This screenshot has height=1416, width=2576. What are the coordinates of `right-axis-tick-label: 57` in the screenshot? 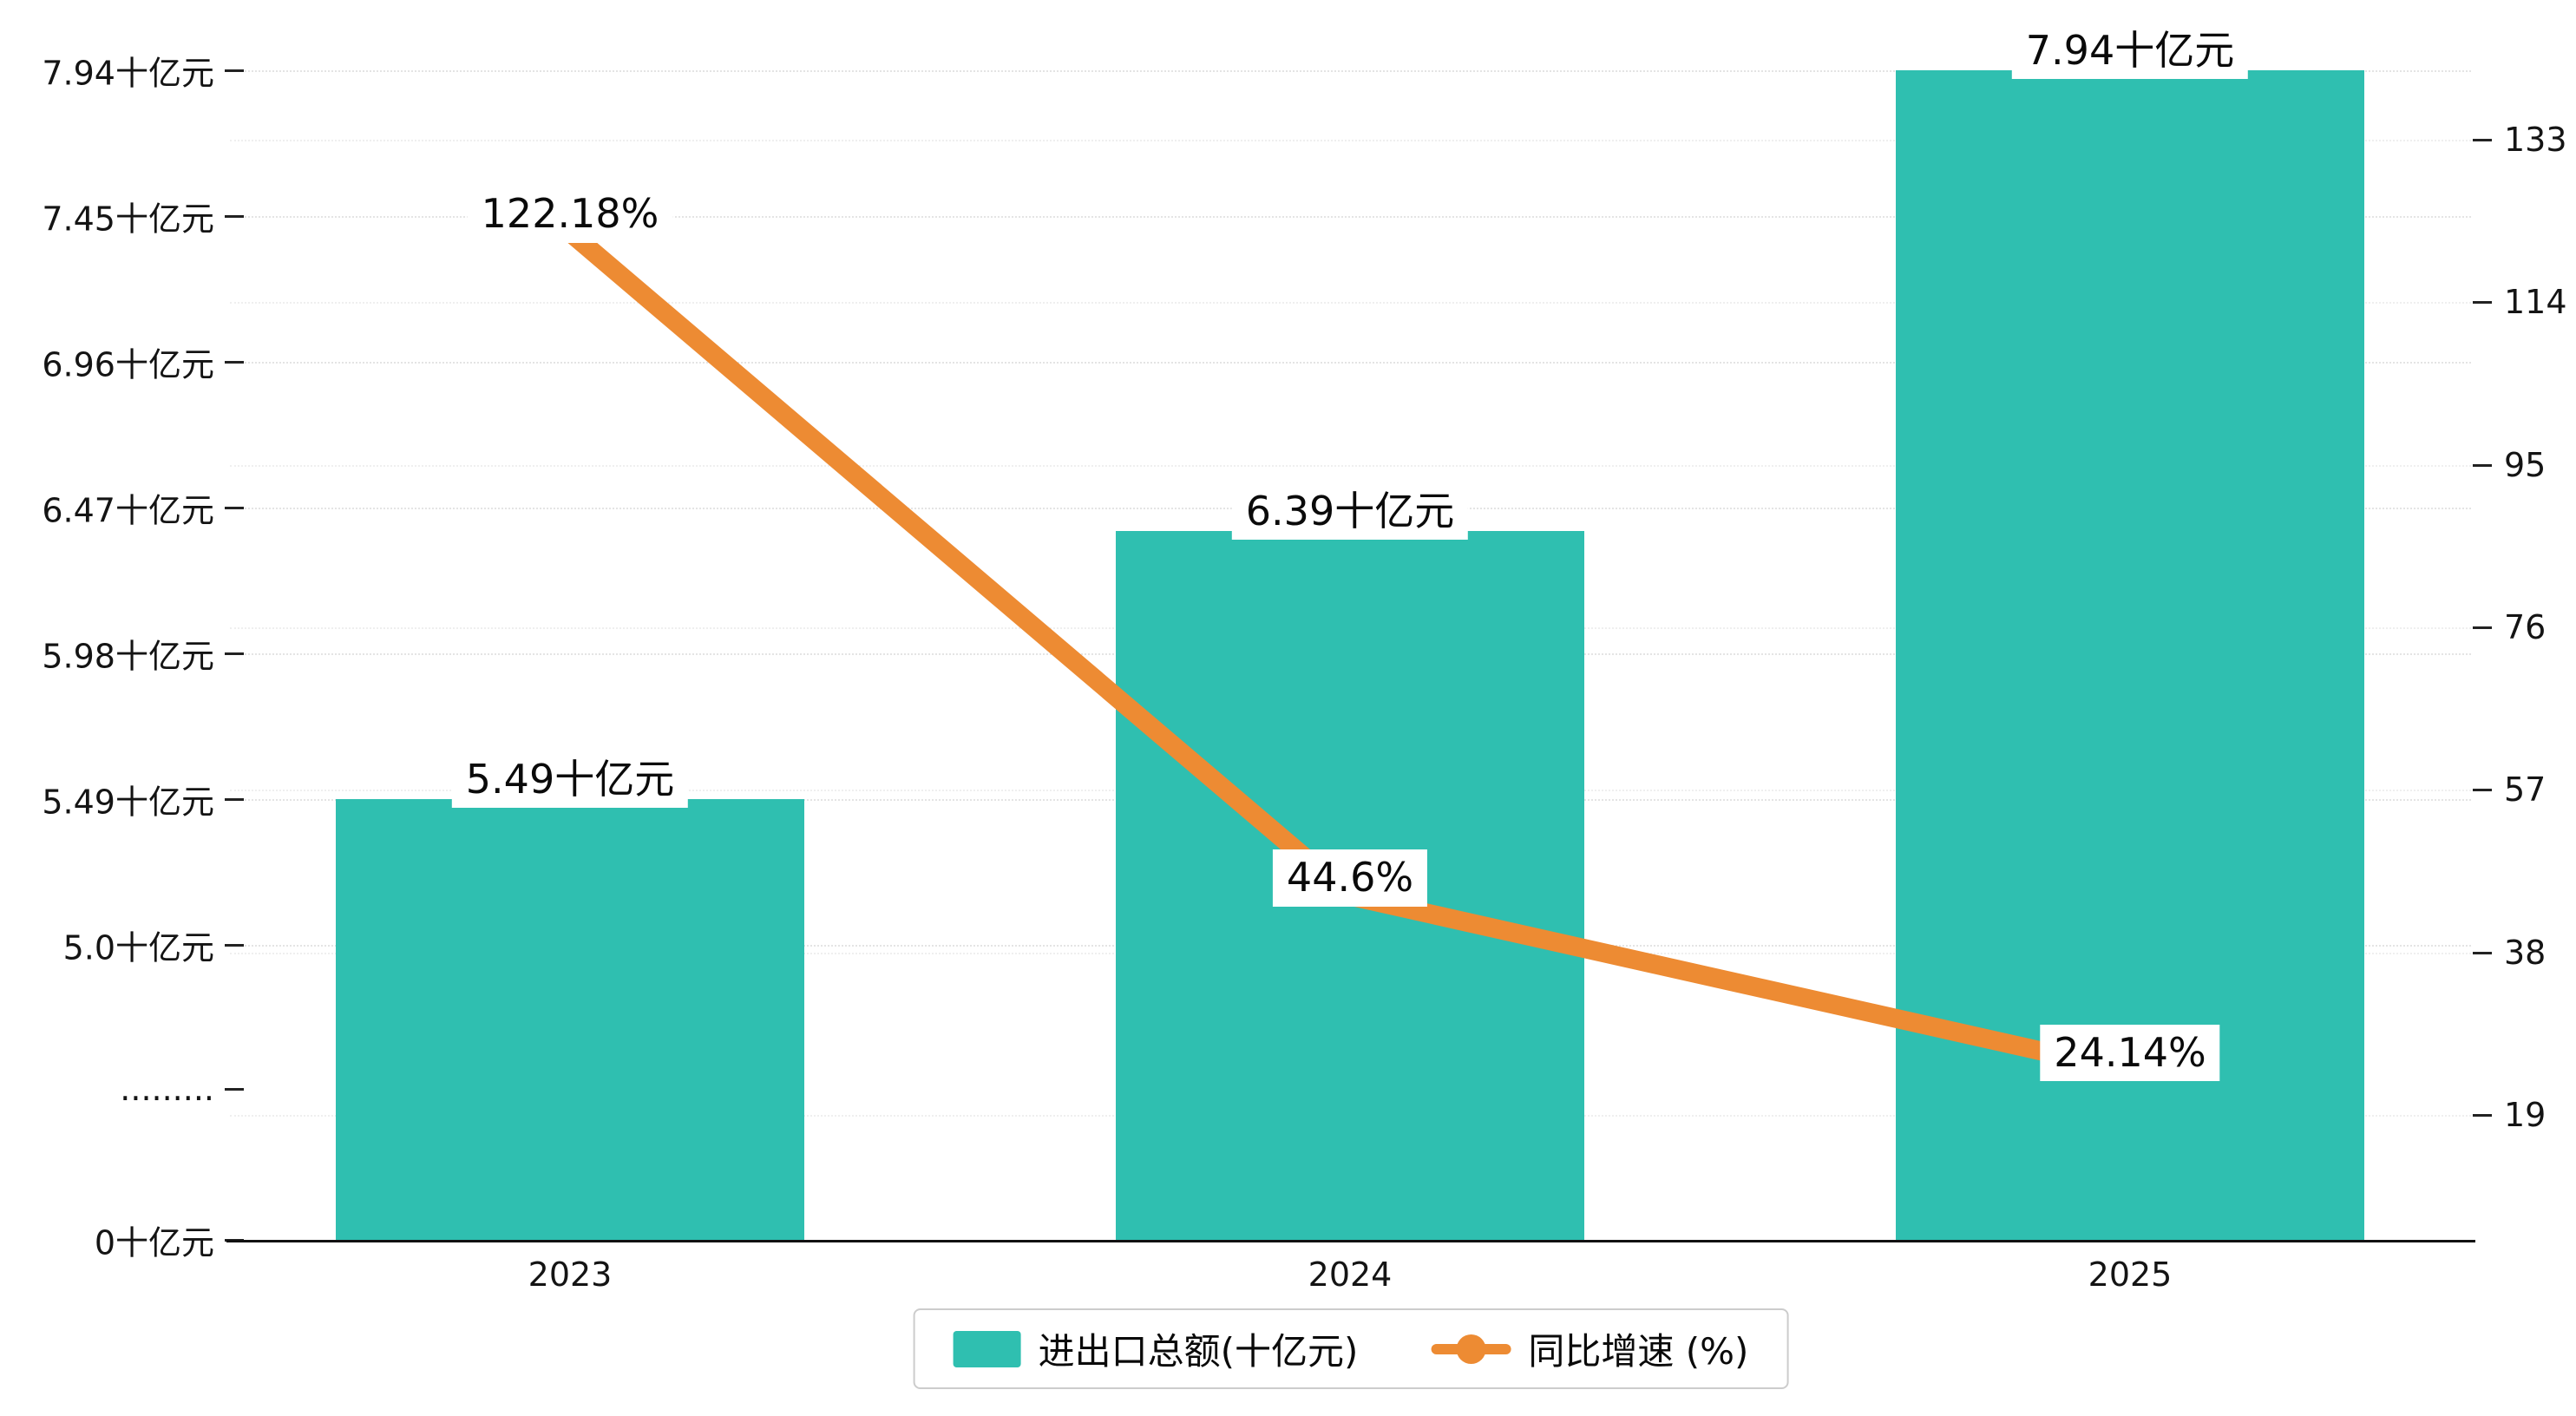 It's located at (2525, 789).